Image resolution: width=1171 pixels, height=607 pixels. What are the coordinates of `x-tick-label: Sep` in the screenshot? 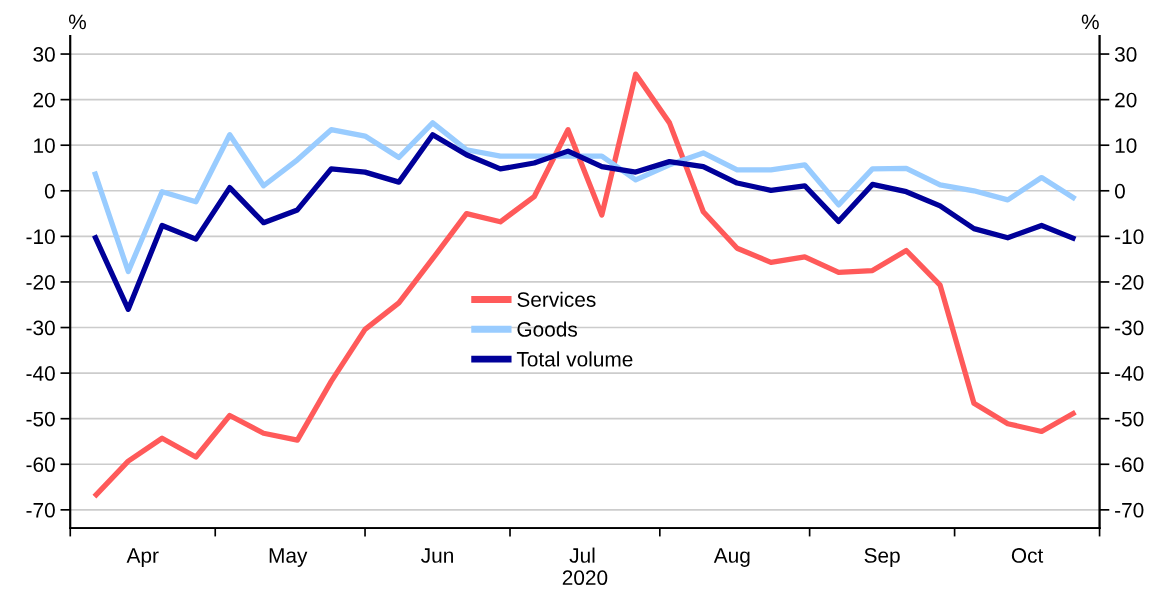 It's located at (882, 557).